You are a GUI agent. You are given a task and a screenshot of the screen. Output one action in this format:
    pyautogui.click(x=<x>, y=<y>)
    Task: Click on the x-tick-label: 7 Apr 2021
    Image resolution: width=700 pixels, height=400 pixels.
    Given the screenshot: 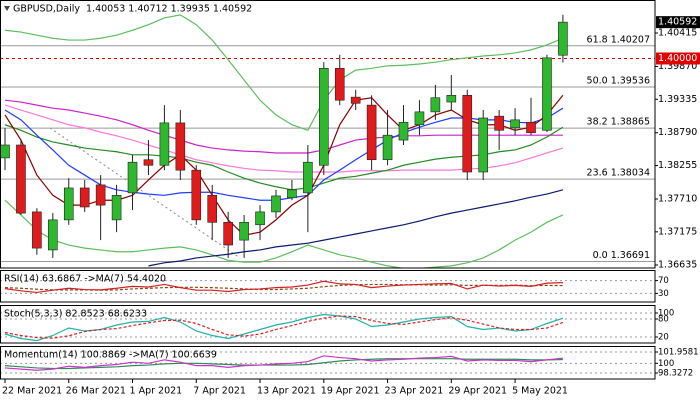 What is the action you would take?
    pyautogui.click(x=219, y=391)
    